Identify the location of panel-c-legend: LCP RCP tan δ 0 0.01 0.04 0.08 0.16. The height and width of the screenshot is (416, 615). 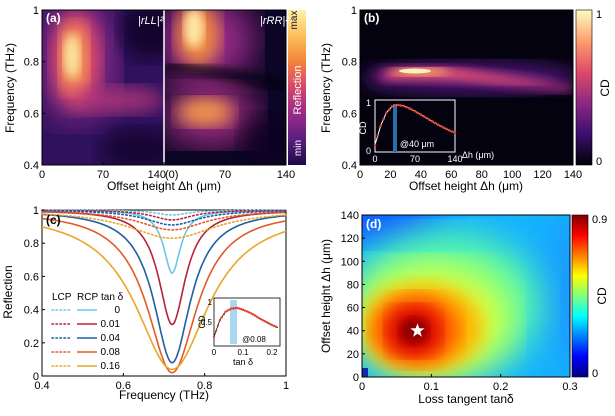
(87, 332).